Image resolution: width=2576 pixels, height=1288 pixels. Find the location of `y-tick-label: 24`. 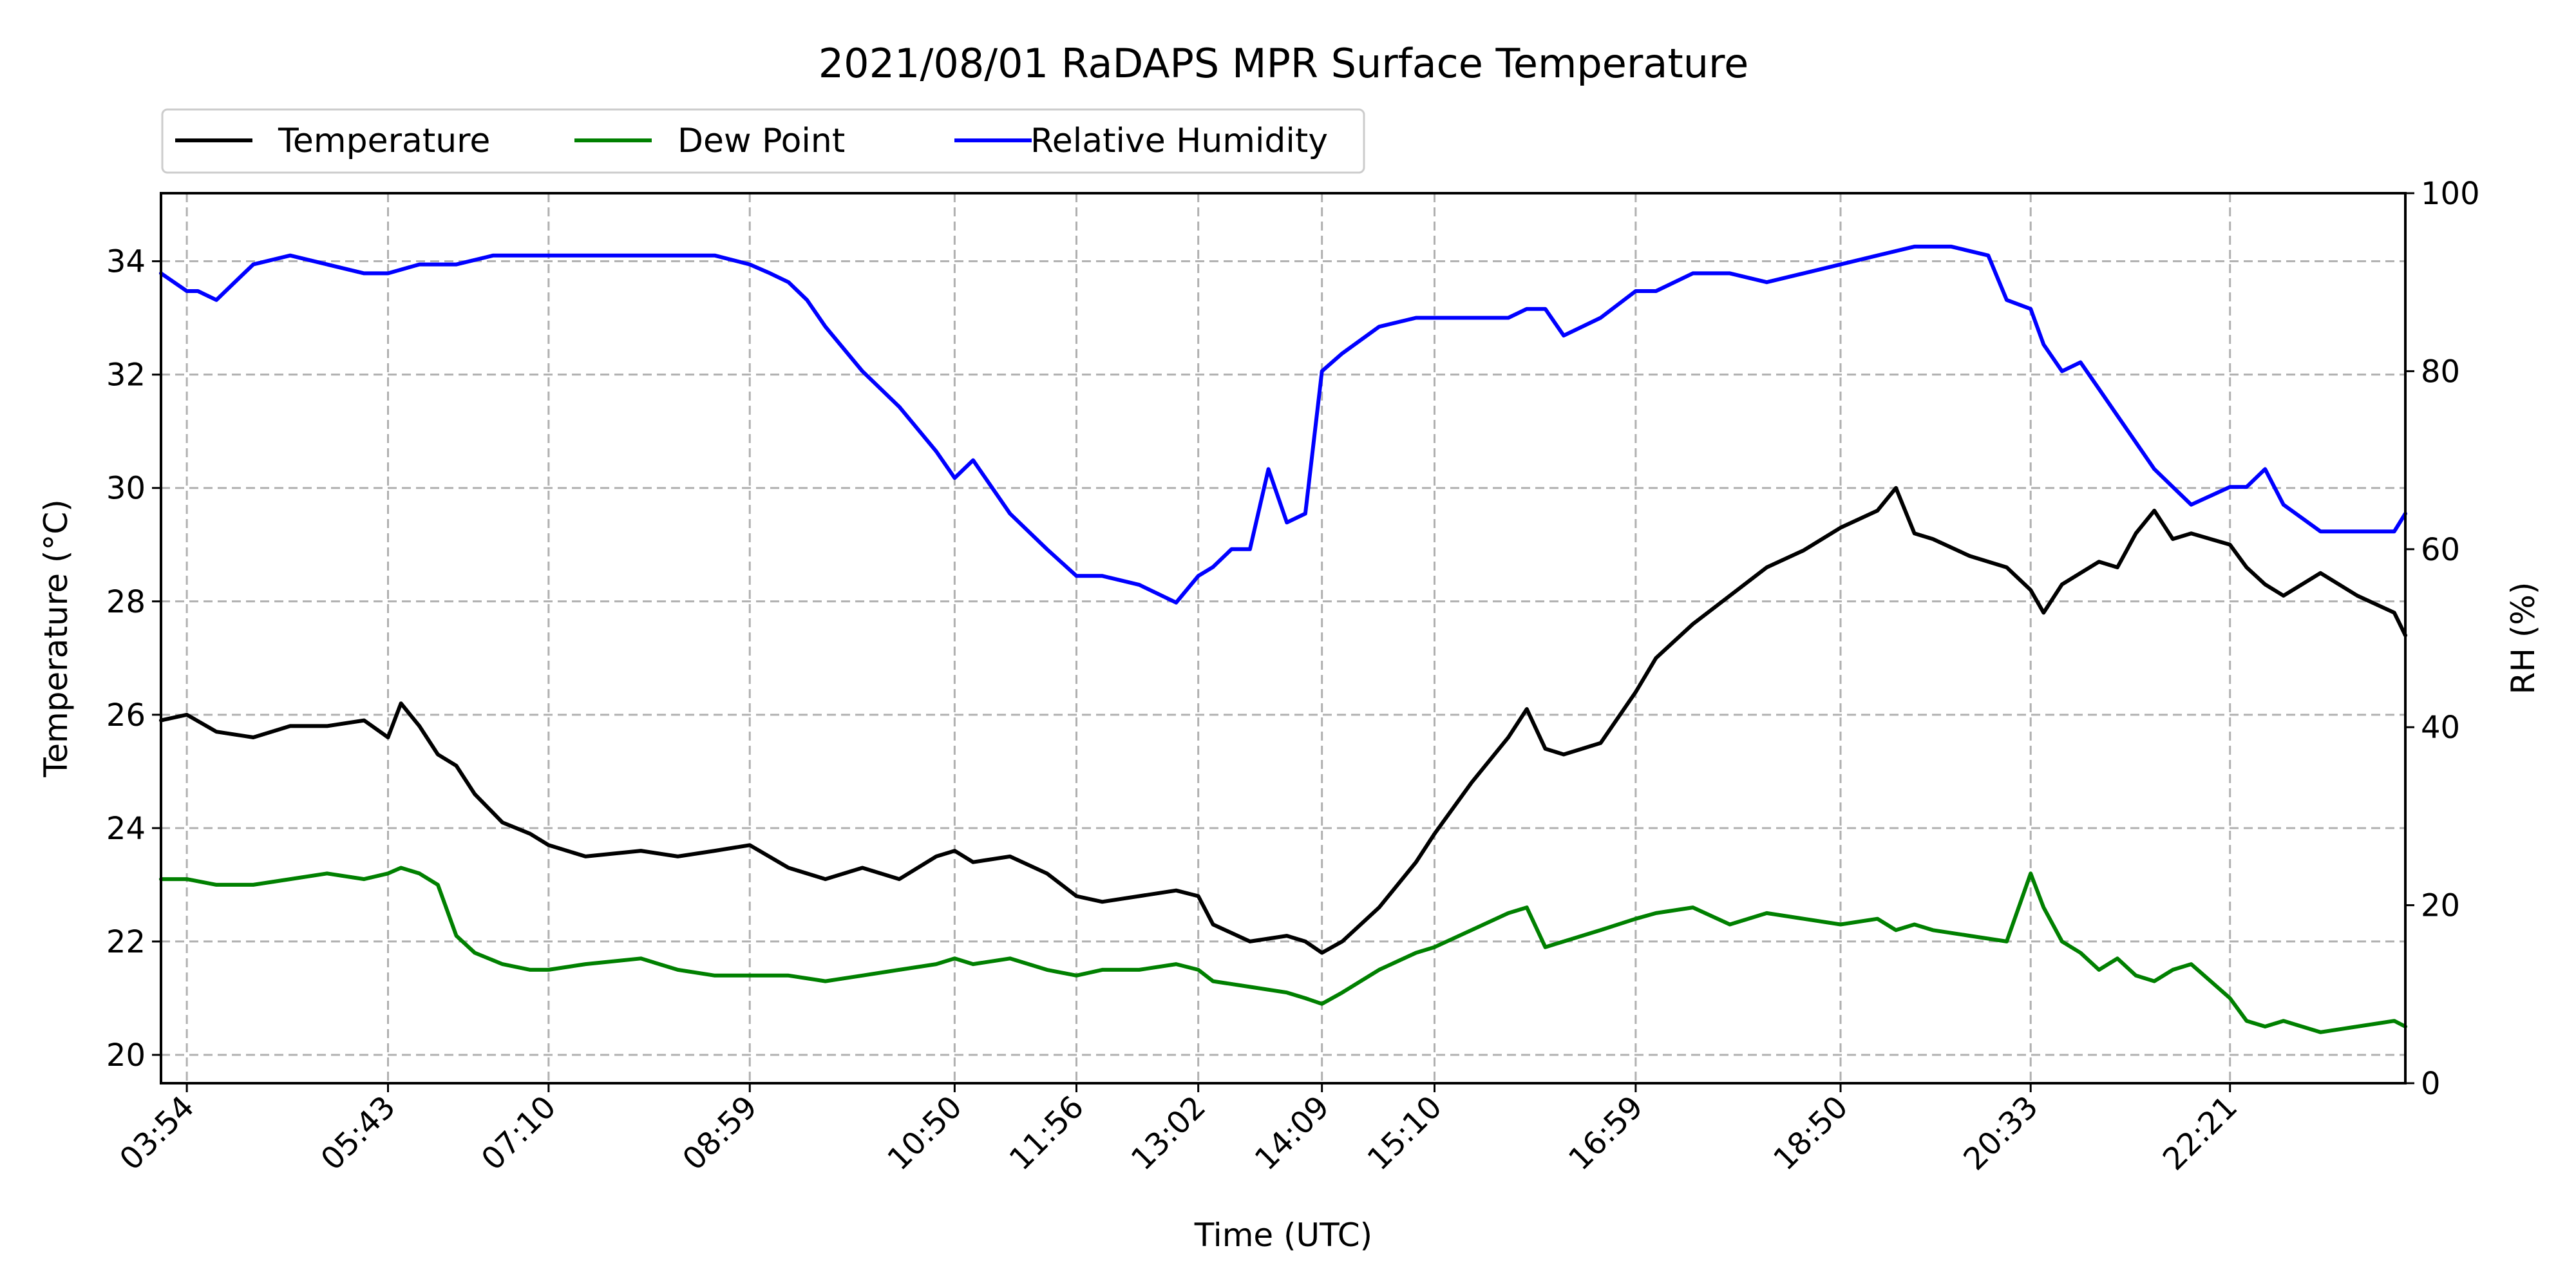

y-tick-label: 24 is located at coordinates (126, 829).